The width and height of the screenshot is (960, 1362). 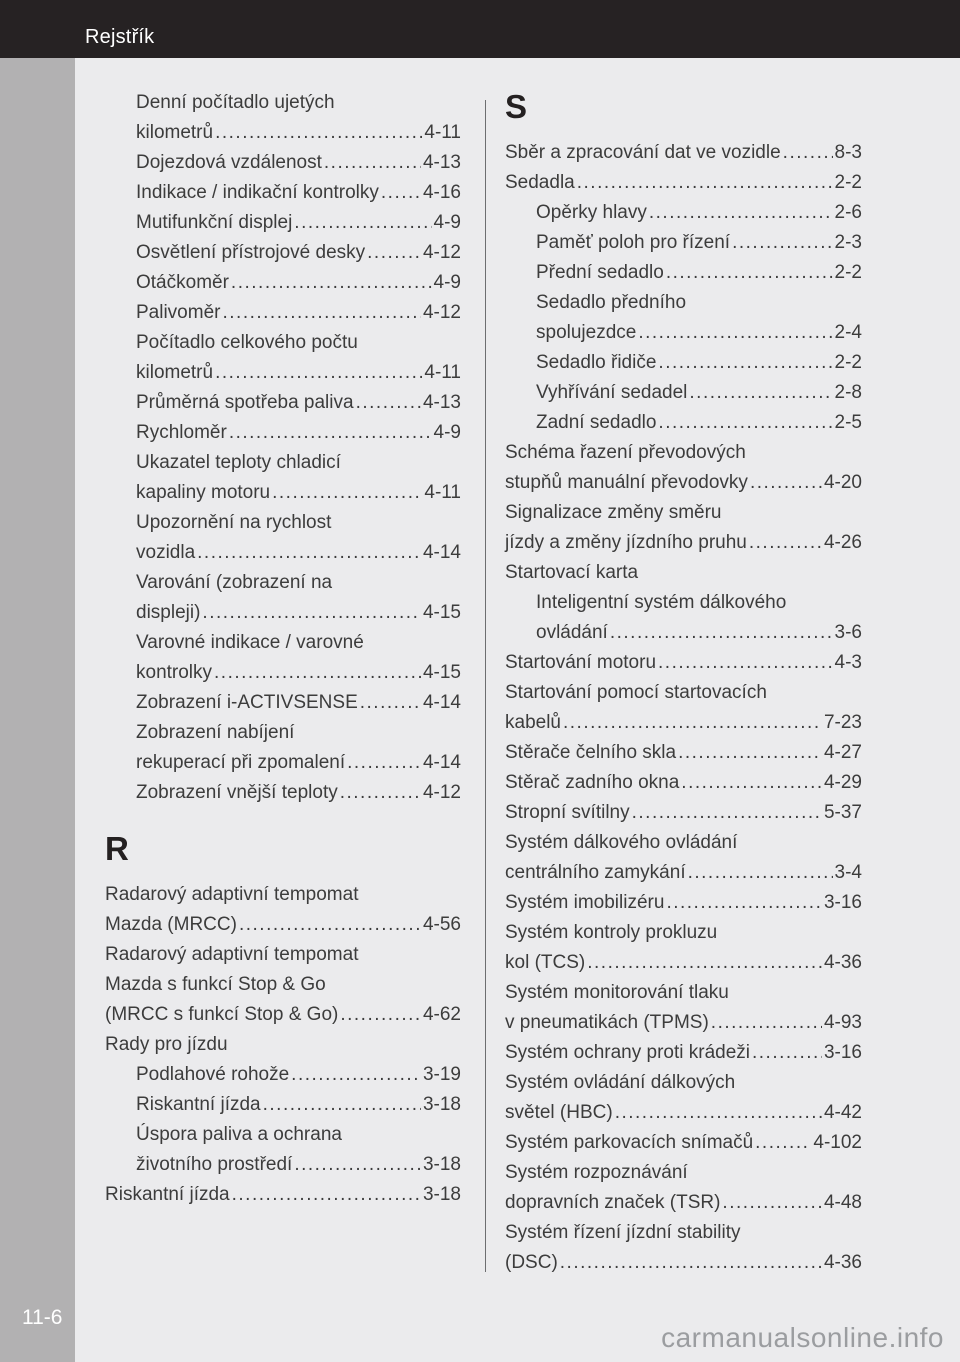 What do you see at coordinates (533, 722) in the screenshot?
I see `entry-text: kabelů` at bounding box center [533, 722].